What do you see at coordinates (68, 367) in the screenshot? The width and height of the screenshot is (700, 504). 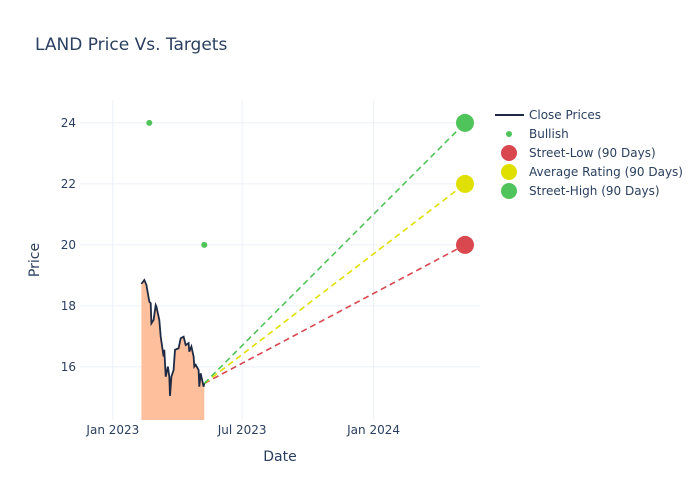 I see `y-tick-label: 16` at bounding box center [68, 367].